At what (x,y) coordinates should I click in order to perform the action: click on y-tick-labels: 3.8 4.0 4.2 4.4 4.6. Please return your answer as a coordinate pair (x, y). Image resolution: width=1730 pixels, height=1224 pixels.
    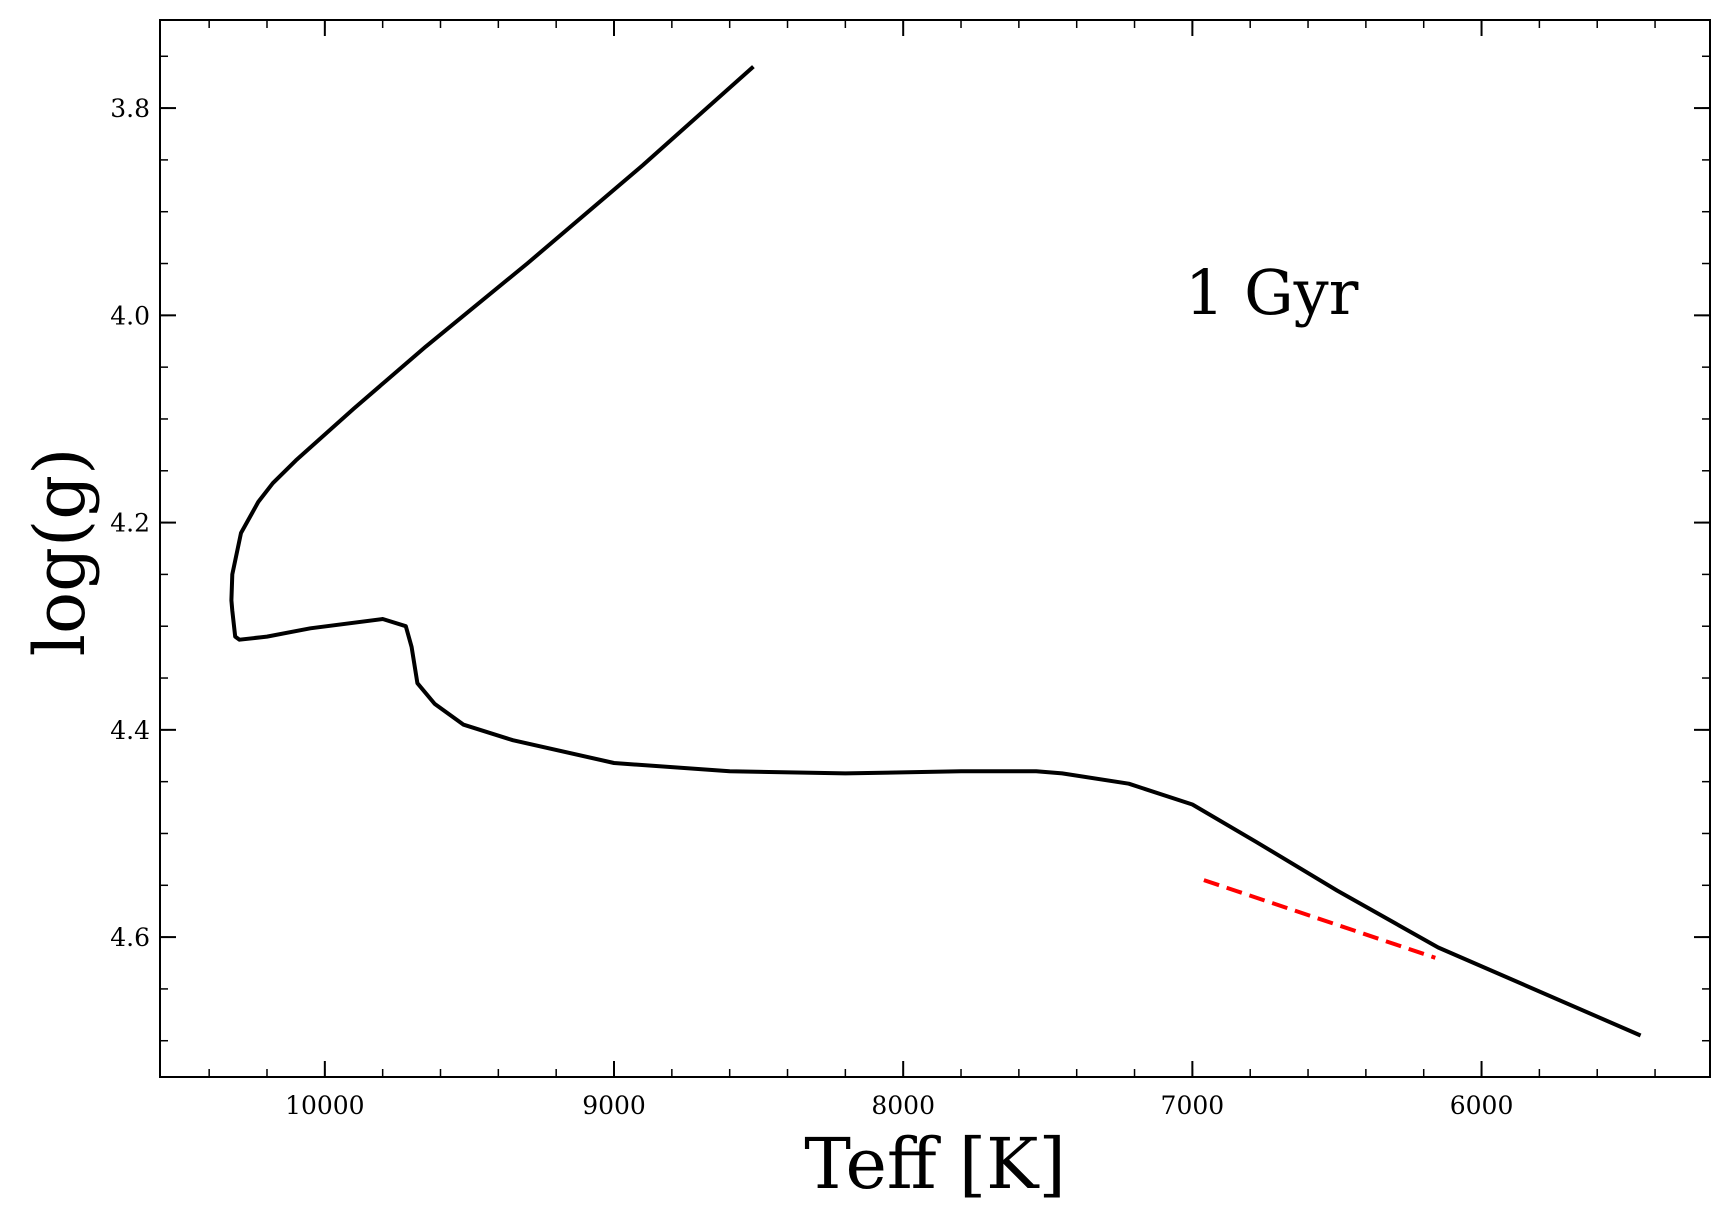
    Looking at the image, I should click on (130, 523).